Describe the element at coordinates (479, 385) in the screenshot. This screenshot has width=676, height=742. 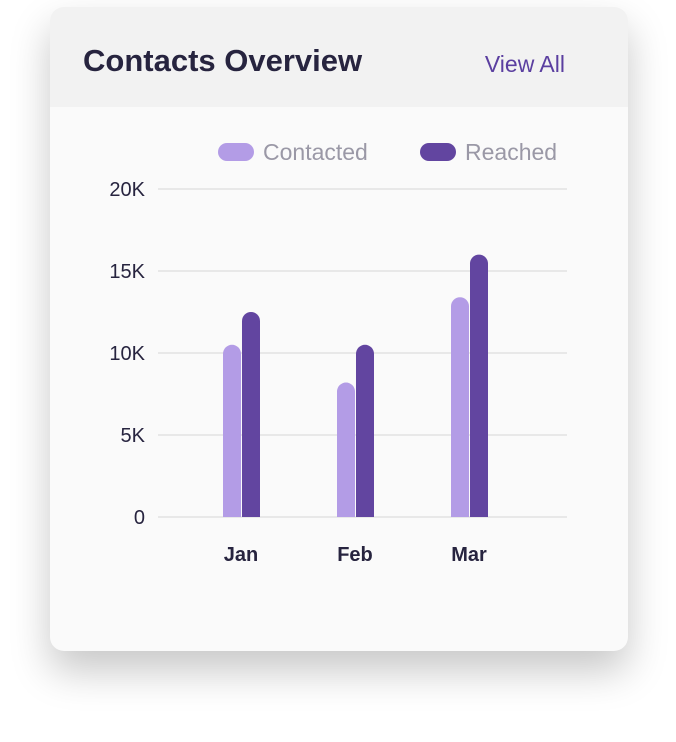
I see `bar-reached-mar` at that location.